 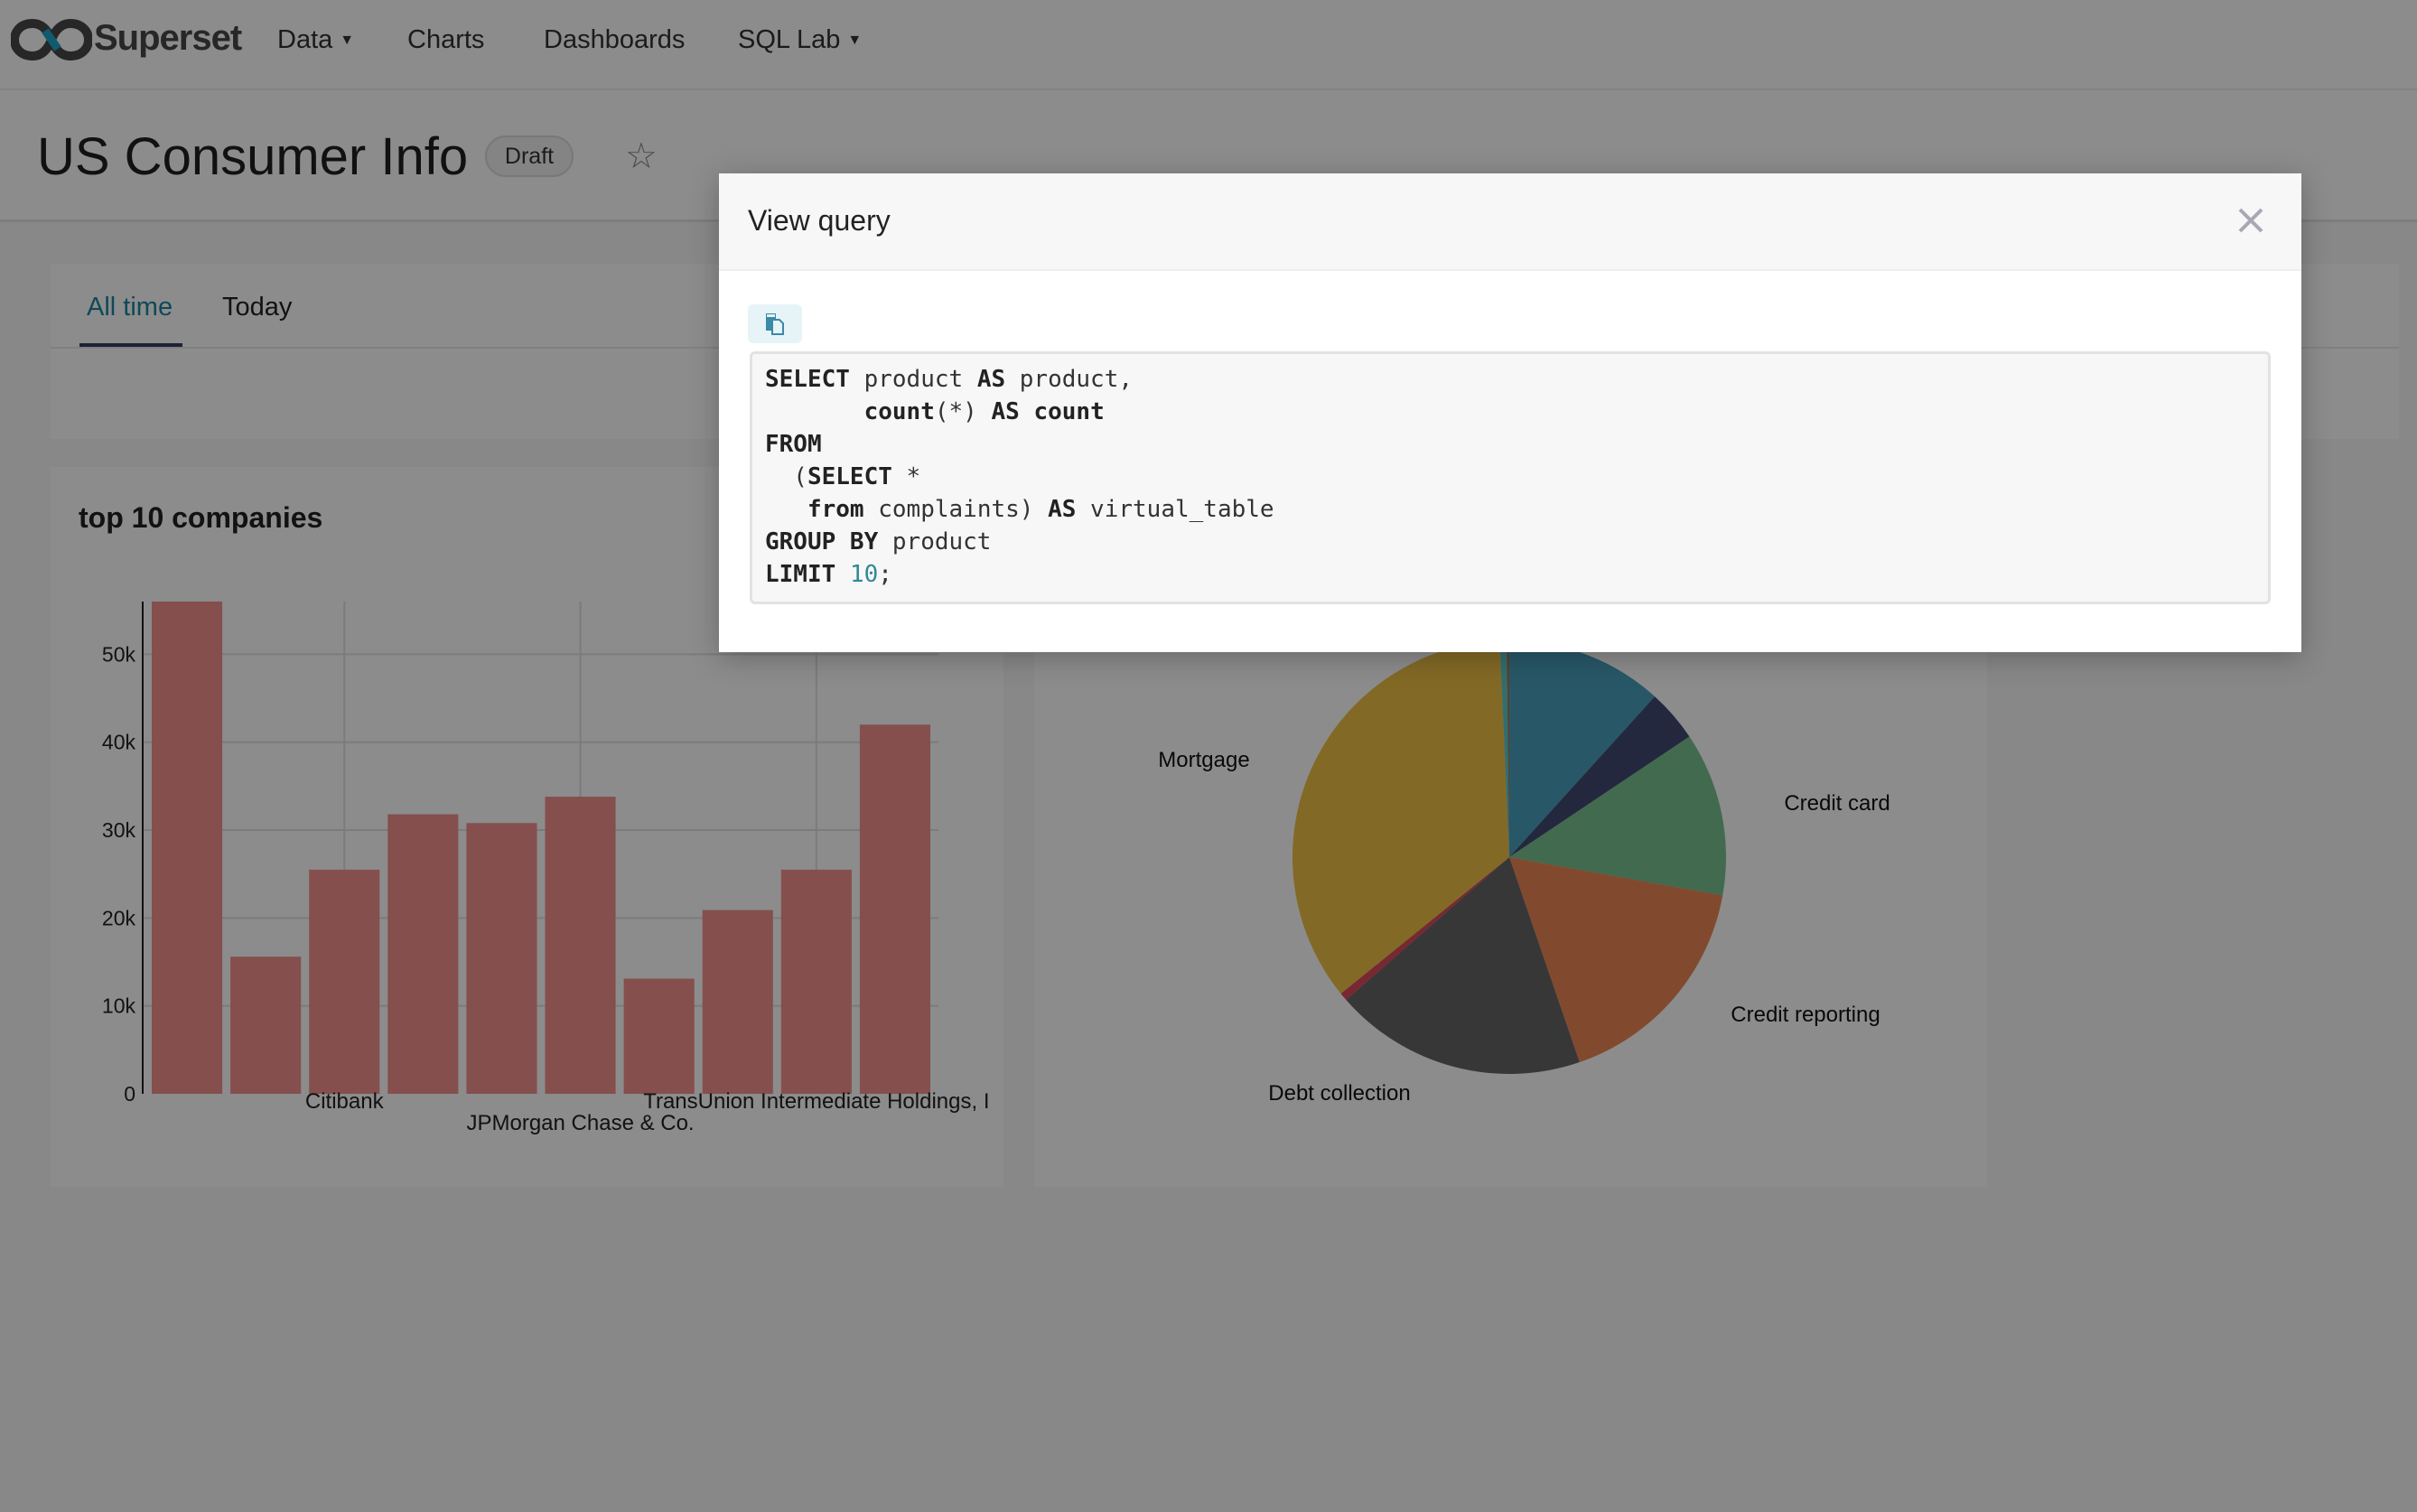 I want to click on code-line: SELECT product AS product,, so click(x=1510, y=380).